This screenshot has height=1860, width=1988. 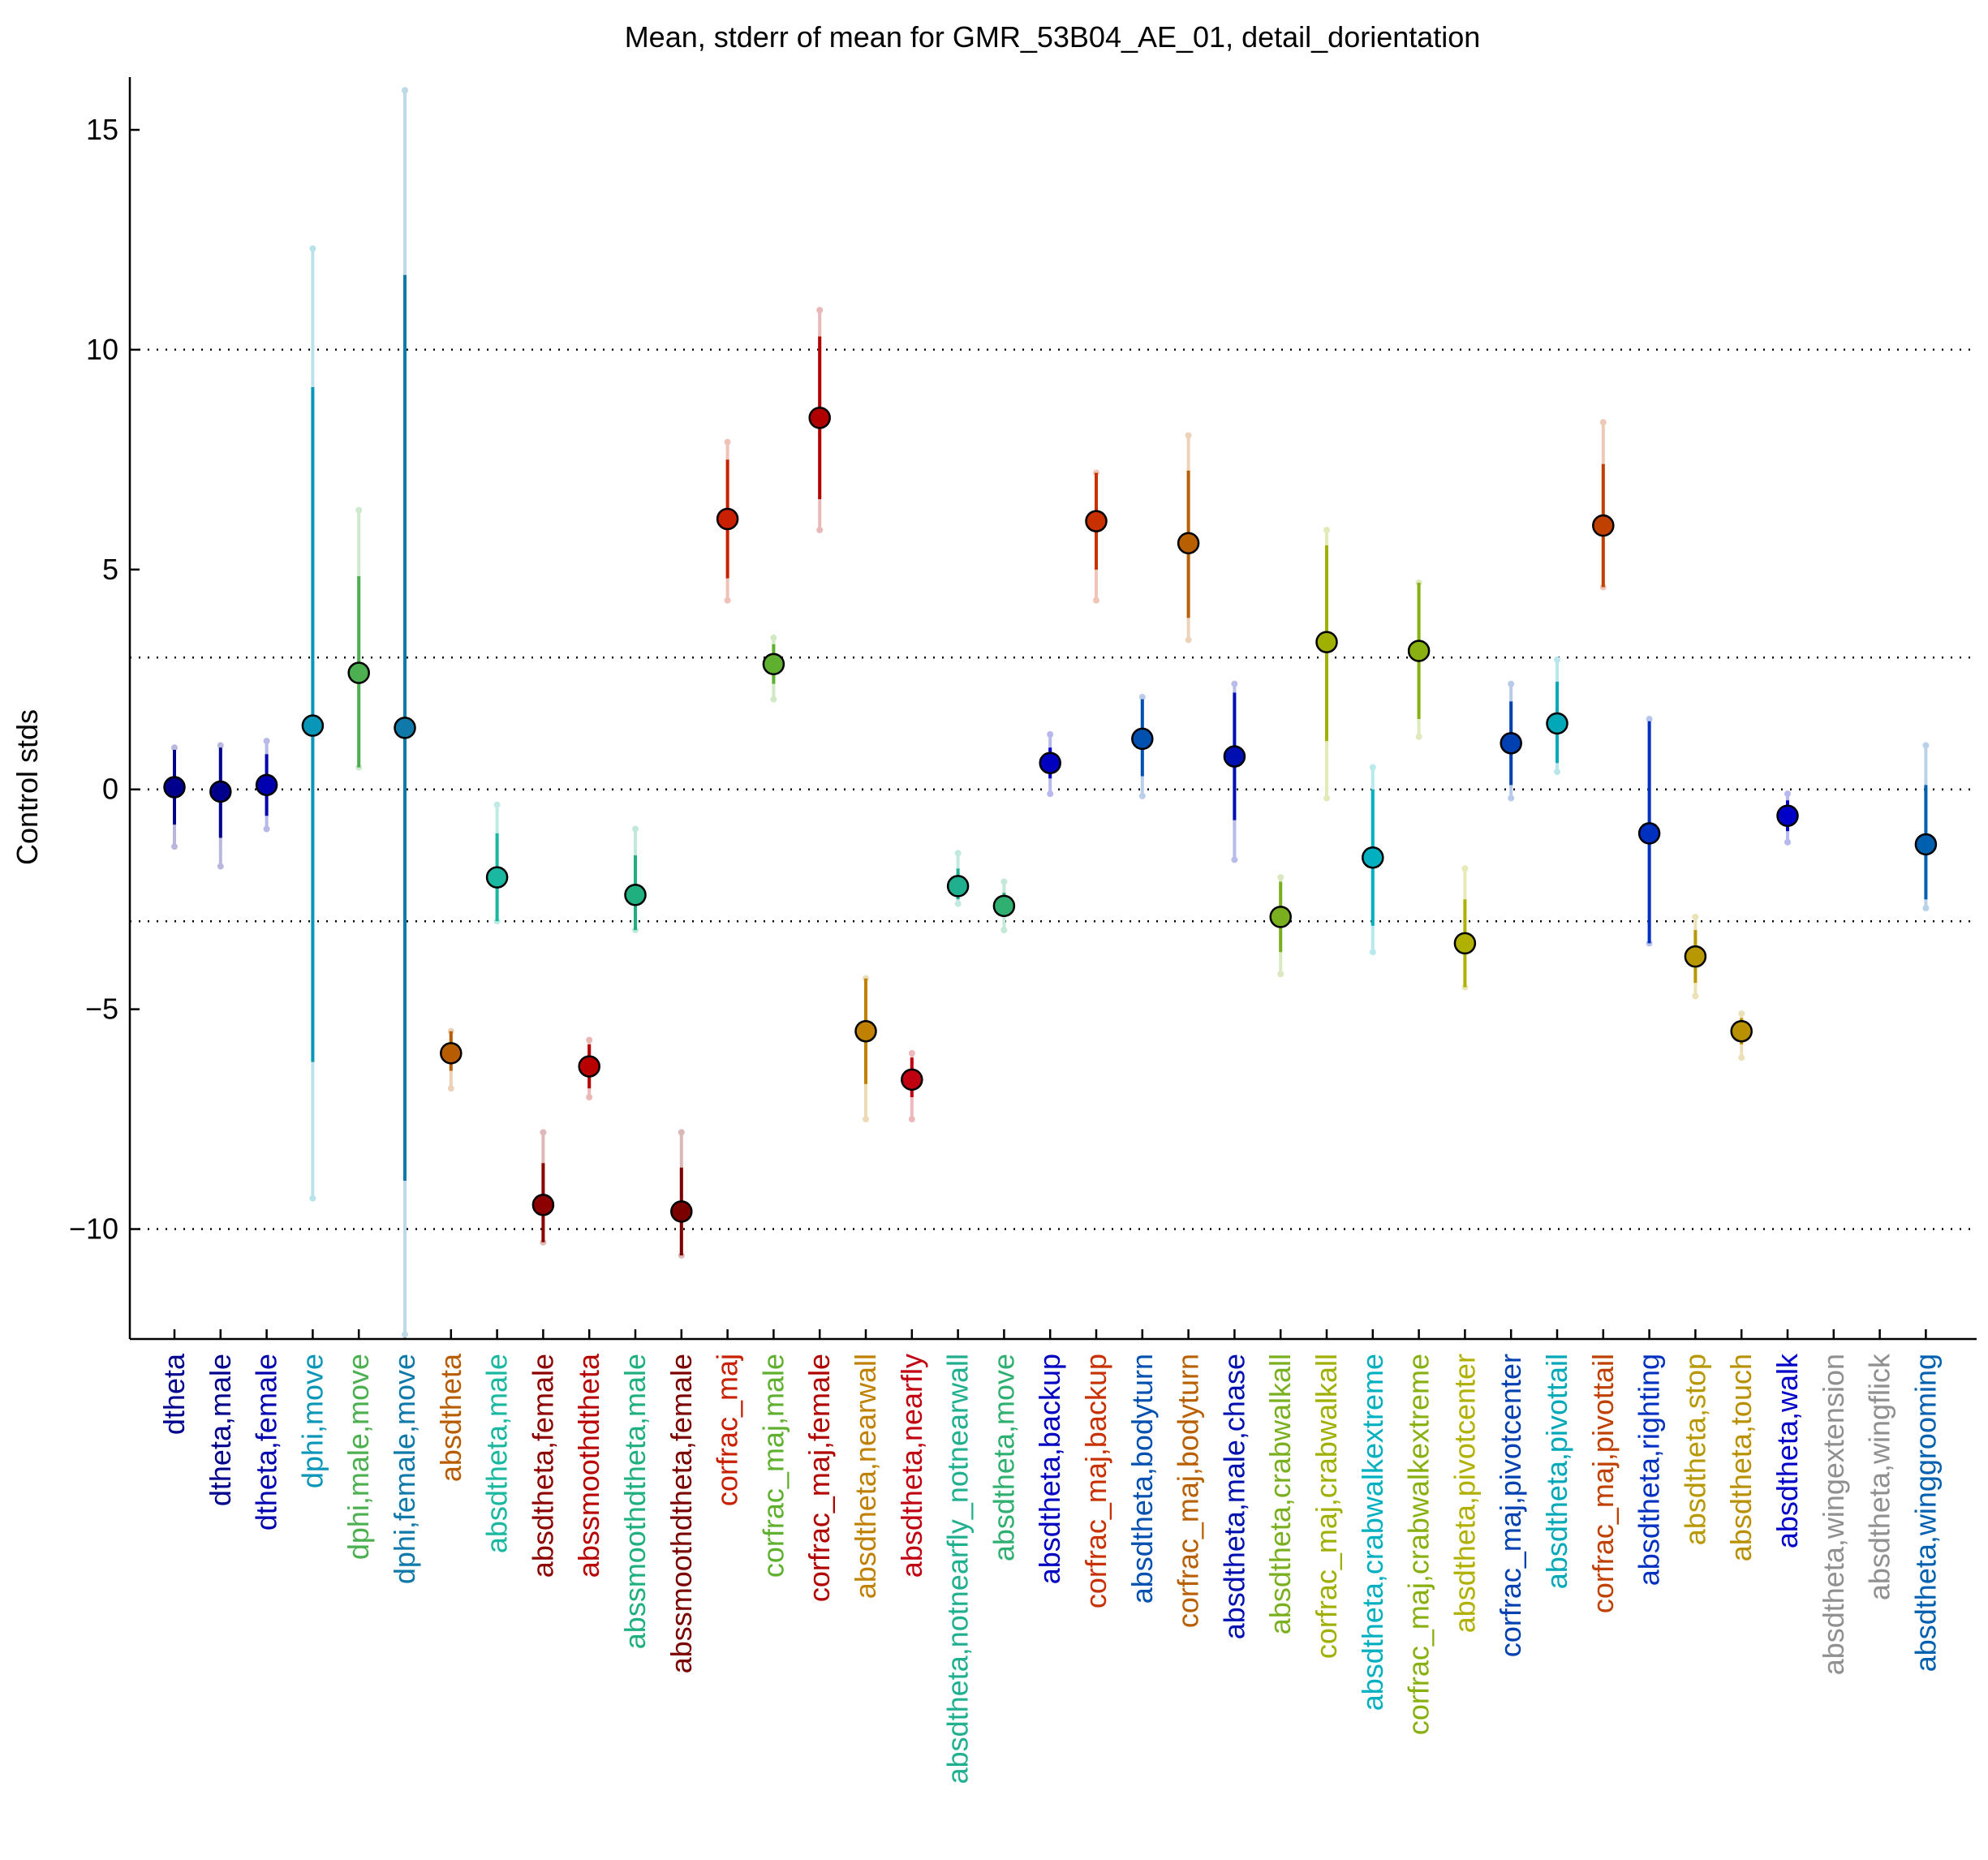 What do you see at coordinates (635, 1501) in the screenshot?
I see `x-tick-label: abssmoothdtheta,male` at bounding box center [635, 1501].